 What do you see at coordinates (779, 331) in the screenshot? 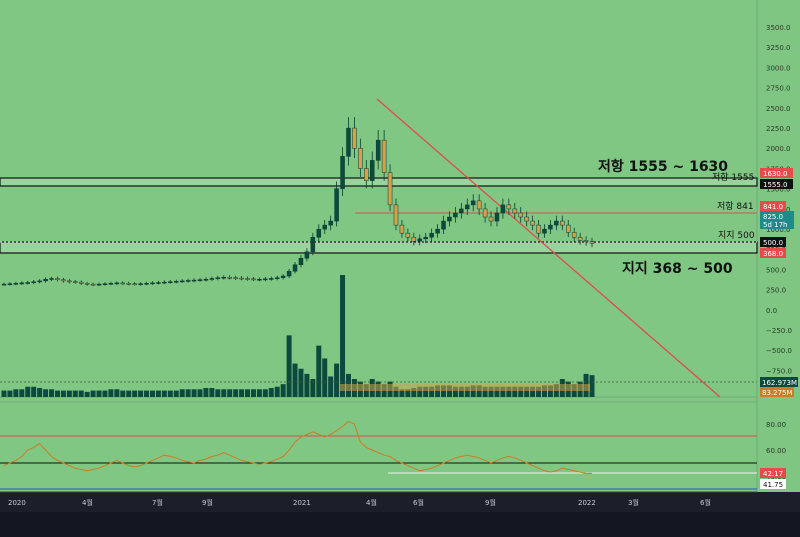
I see `price-tick-label: −250.0` at bounding box center [779, 331].